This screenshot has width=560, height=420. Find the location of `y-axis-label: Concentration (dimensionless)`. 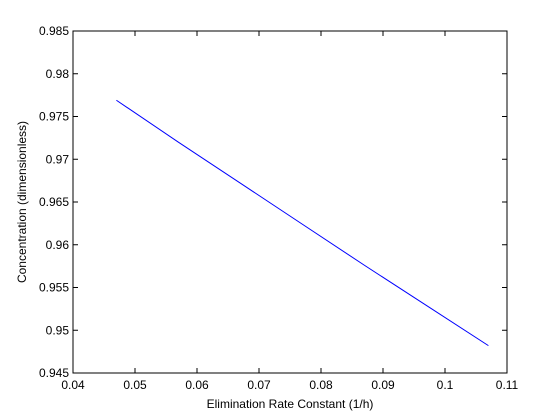

y-axis-label: Concentration (dimensionless) is located at coordinates (22, 202).